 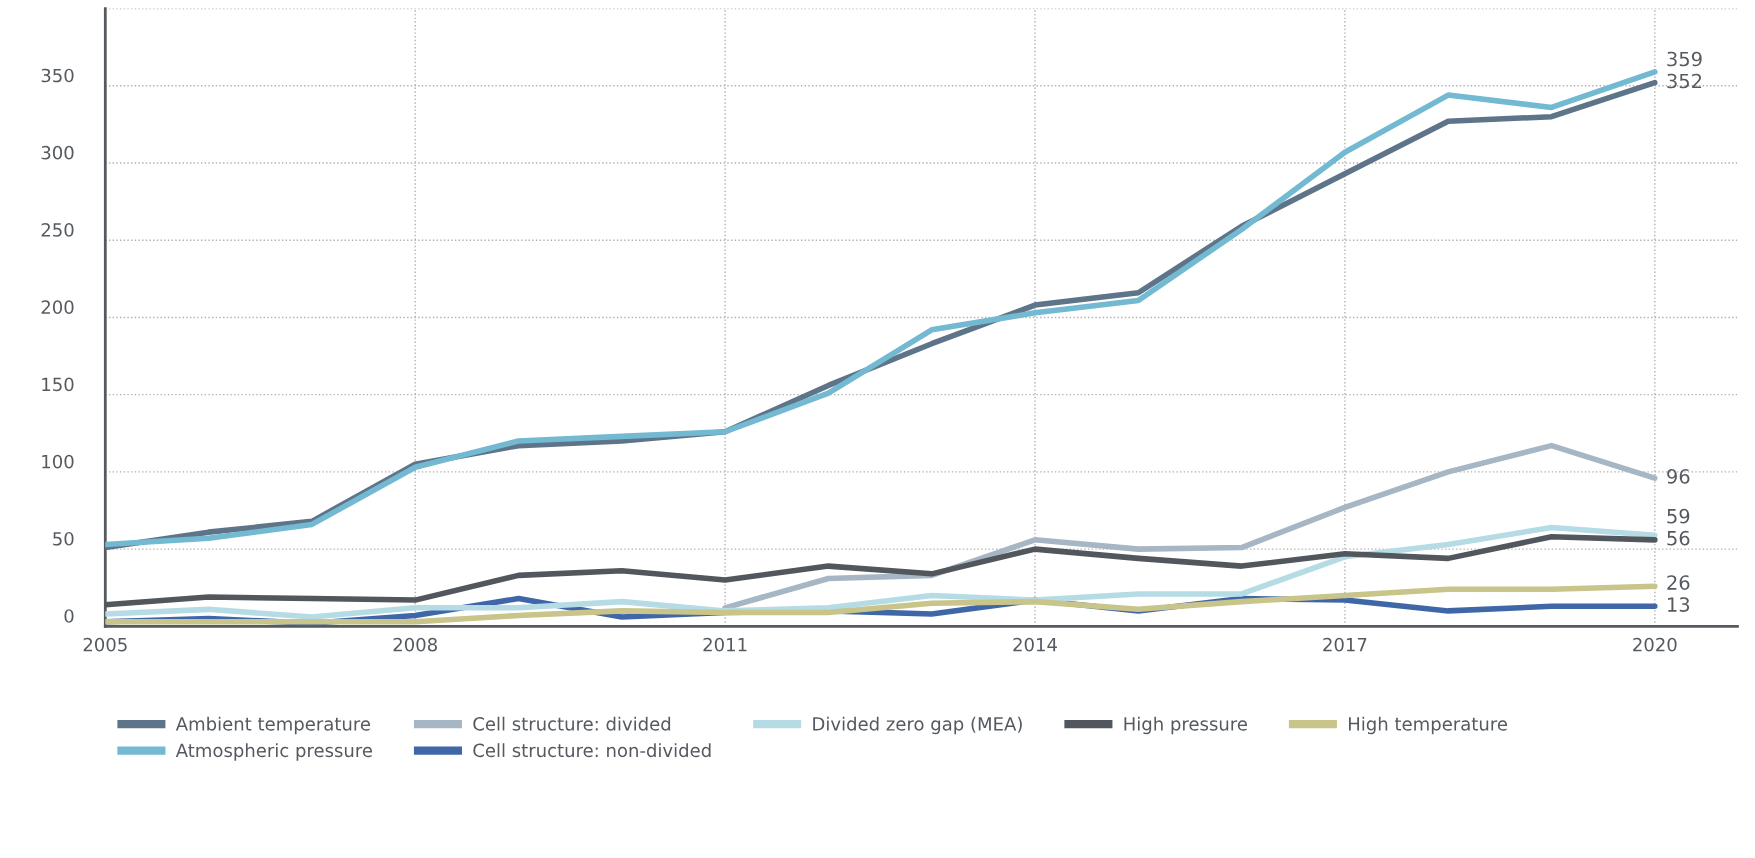 I want to click on legend-label: Cell structure: non-divided, so click(x=592, y=750).